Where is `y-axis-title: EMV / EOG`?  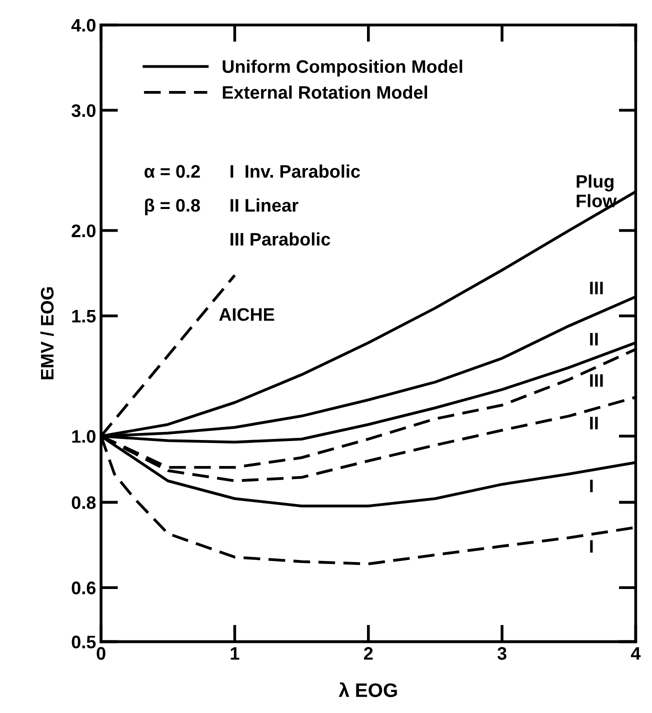 y-axis-title: EMV / EOG is located at coordinates (47, 333).